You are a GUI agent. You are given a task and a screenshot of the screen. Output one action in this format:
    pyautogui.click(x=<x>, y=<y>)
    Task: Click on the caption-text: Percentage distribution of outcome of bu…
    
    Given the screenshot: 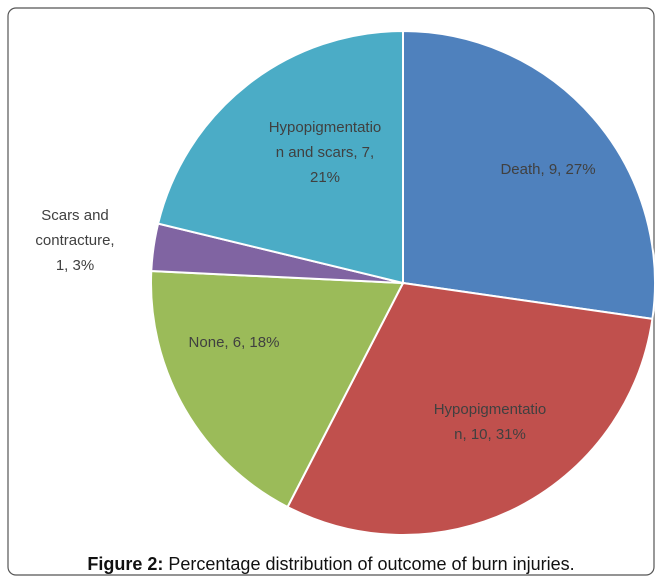 What is the action you would take?
    pyautogui.click(x=368, y=564)
    